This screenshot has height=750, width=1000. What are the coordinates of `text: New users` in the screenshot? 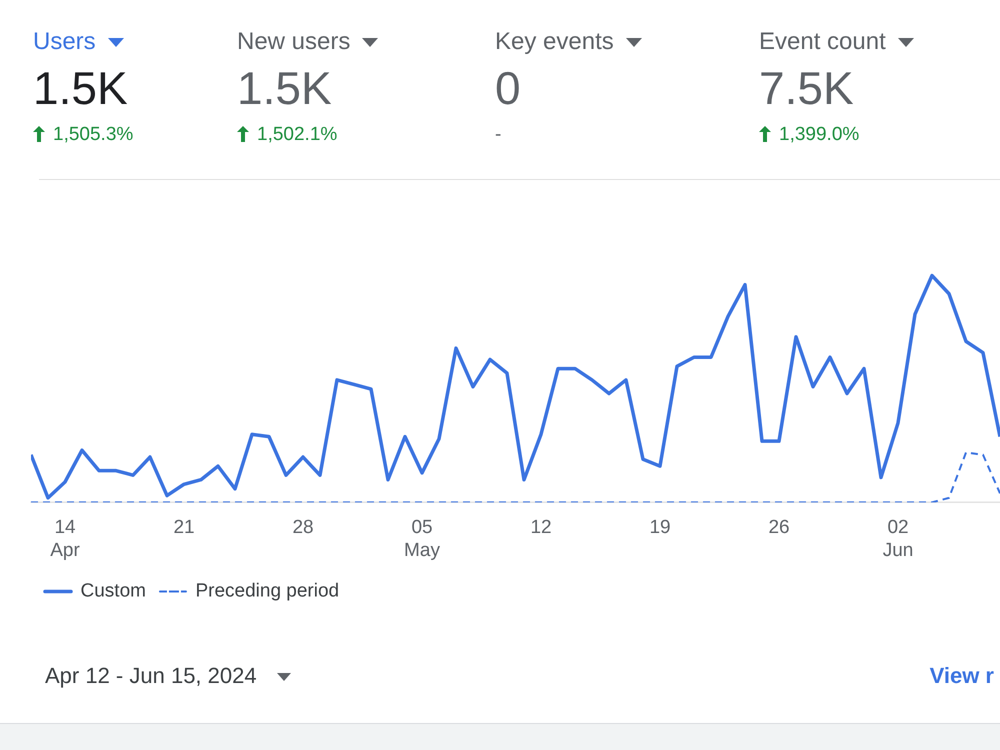 It's located at (293, 41).